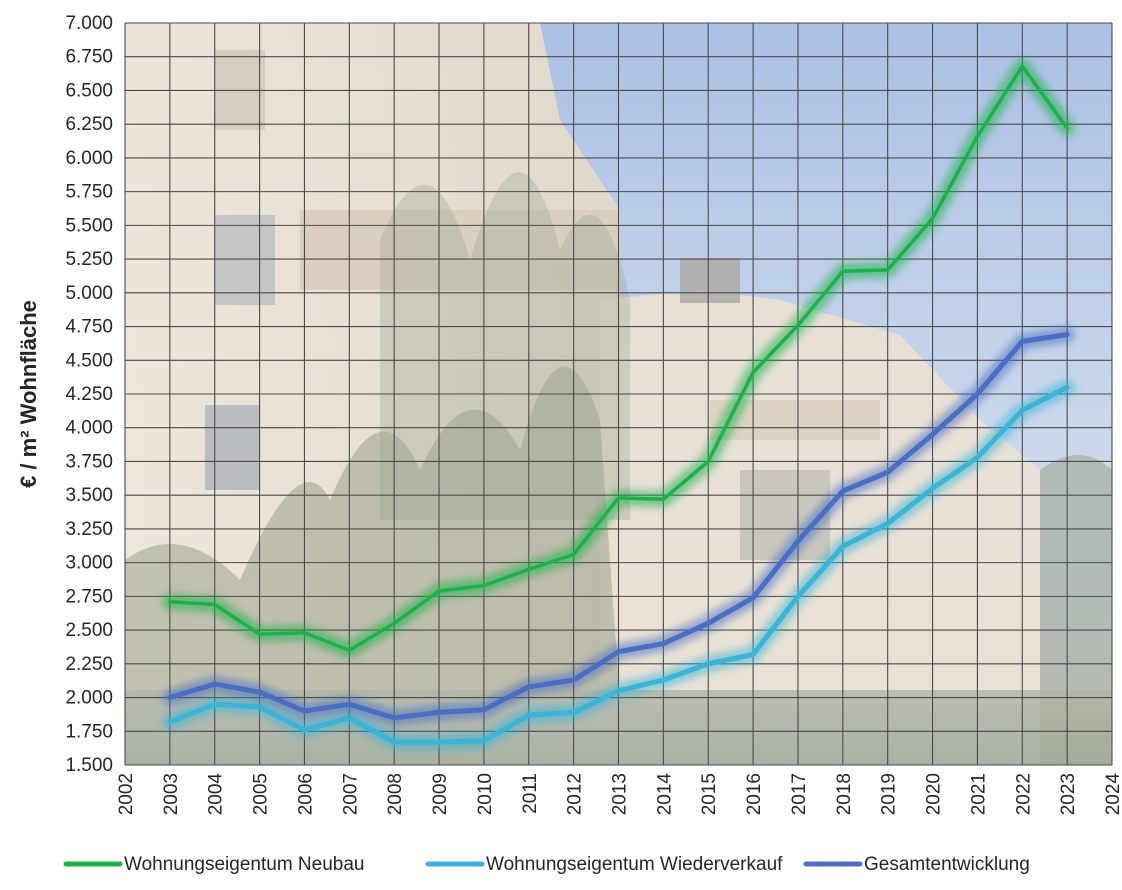 This screenshot has width=1122, height=890. What do you see at coordinates (89, 259) in the screenshot?
I see `y-tick-label: 5.250` at bounding box center [89, 259].